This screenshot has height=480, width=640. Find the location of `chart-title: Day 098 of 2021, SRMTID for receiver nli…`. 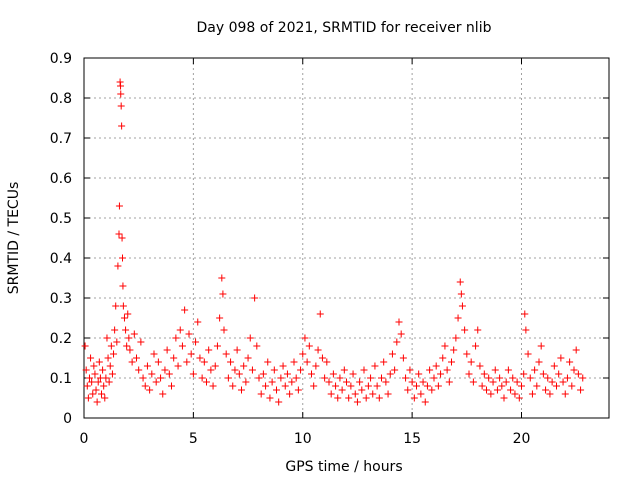

chart-title: Day 098 of 2021, SRMTID for receiver nli… is located at coordinates (344, 28).